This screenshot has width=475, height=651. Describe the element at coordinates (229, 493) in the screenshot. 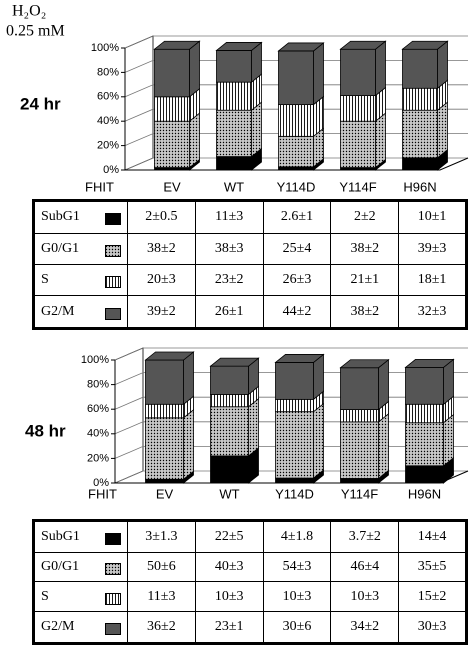

I see `x-tick-label: WT` at that location.